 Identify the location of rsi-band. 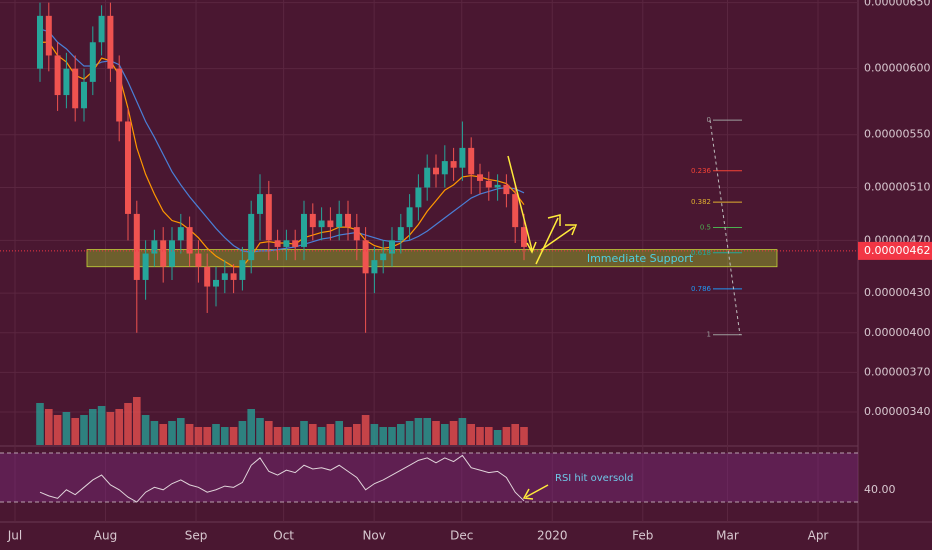
(429, 478).